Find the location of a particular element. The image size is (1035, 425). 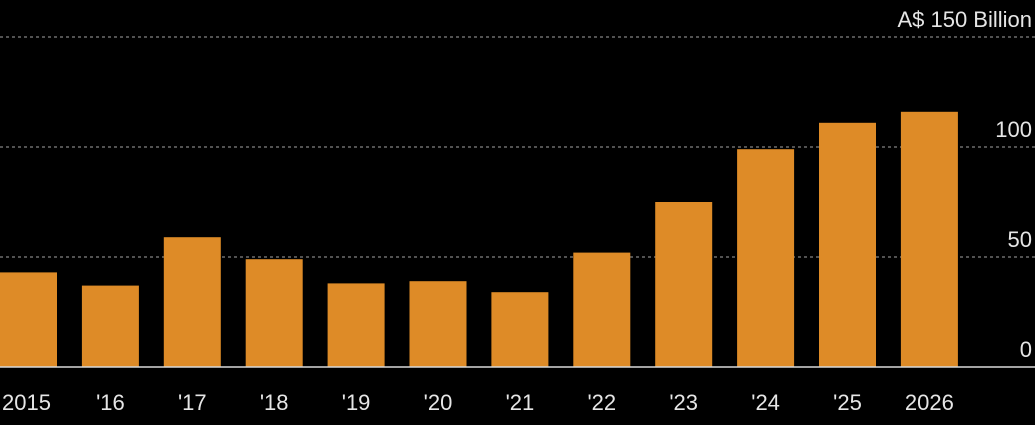

x-tick-label: '16 is located at coordinates (110, 402).